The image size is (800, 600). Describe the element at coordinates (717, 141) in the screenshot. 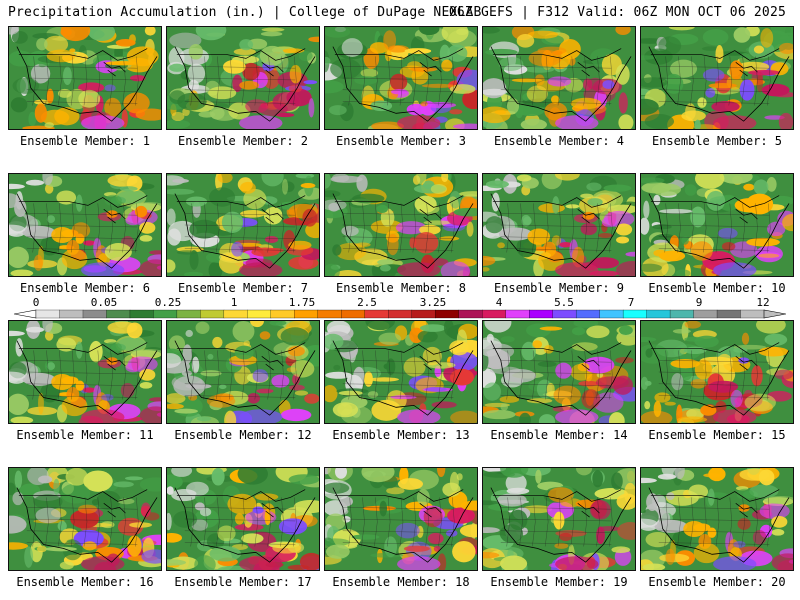

I see `member-caption-5: Ensemble Member: 5` at that location.